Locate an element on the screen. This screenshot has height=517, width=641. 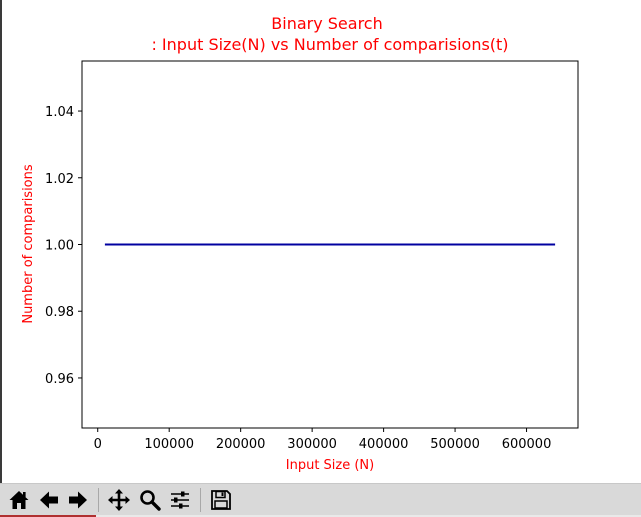
y-tick-label: 1.02 is located at coordinates (59, 179).